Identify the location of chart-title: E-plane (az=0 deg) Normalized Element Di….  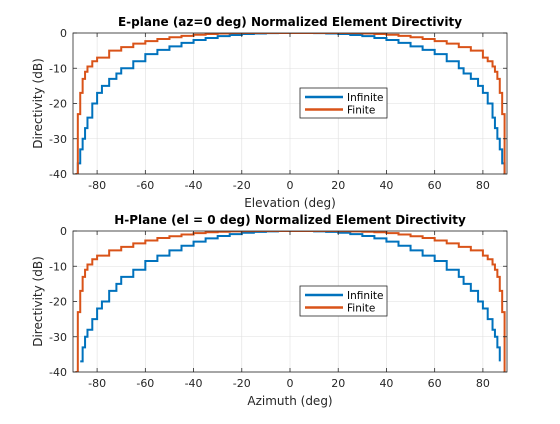
(290, 22).